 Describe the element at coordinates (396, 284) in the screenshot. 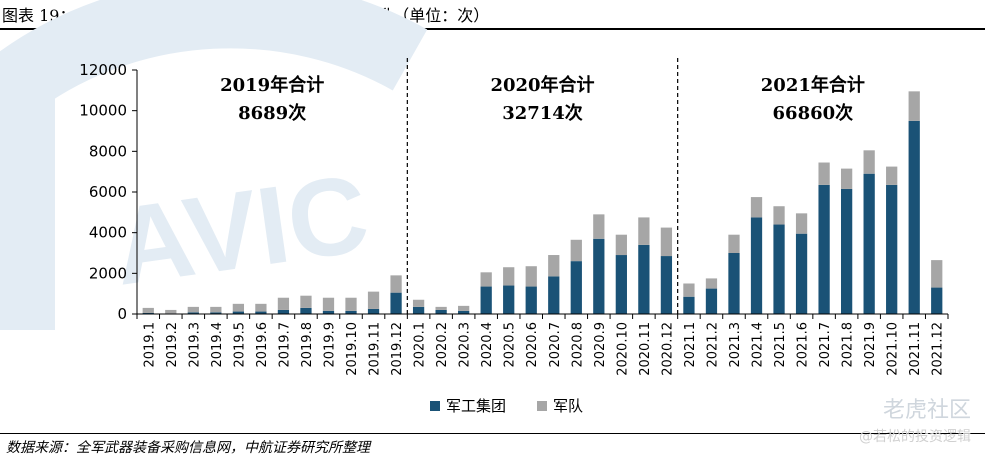

I see `bar-jundui-2019.12` at that location.